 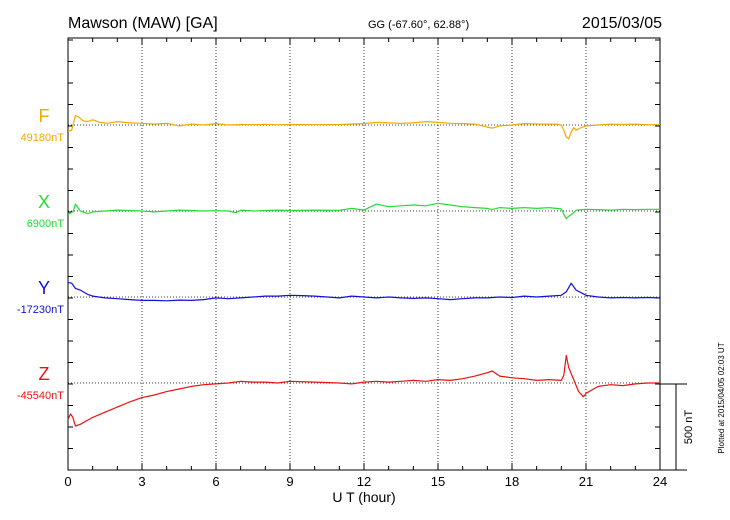 What do you see at coordinates (40, 310) in the screenshot?
I see `series-baseline-y: -17230nT` at bounding box center [40, 310].